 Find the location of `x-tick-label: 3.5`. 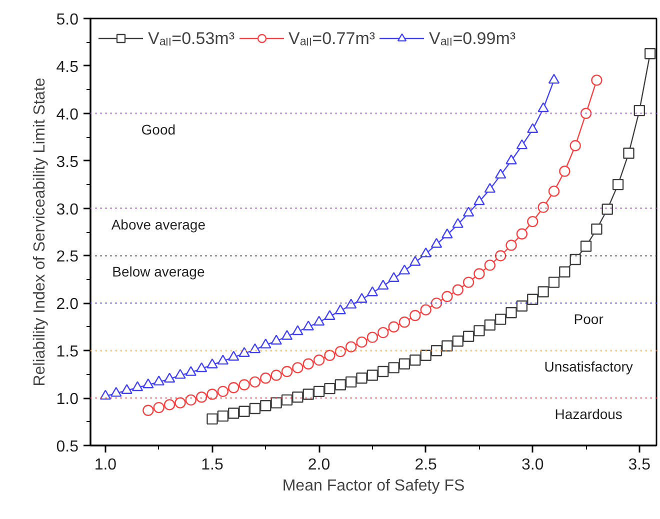

x-tick-label: 3.5 is located at coordinates (639, 465).